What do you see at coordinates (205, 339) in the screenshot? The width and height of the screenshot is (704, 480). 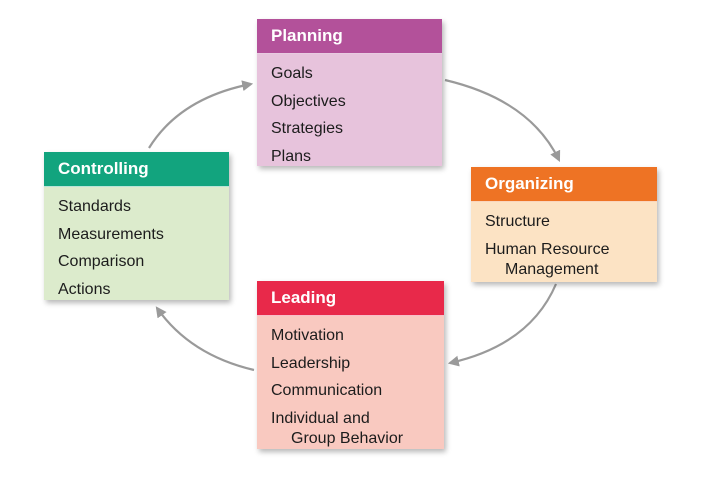 I see `arrow-leading-to-controlling` at bounding box center [205, 339].